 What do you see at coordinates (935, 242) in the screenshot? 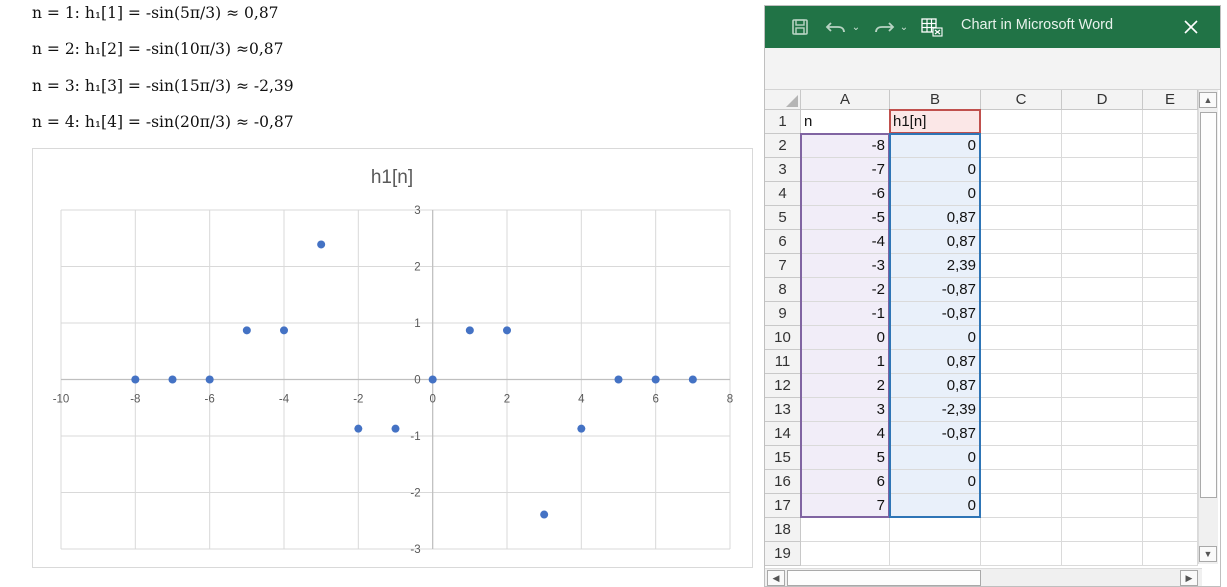
I see `cell-b6: 0,87` at bounding box center [935, 242].